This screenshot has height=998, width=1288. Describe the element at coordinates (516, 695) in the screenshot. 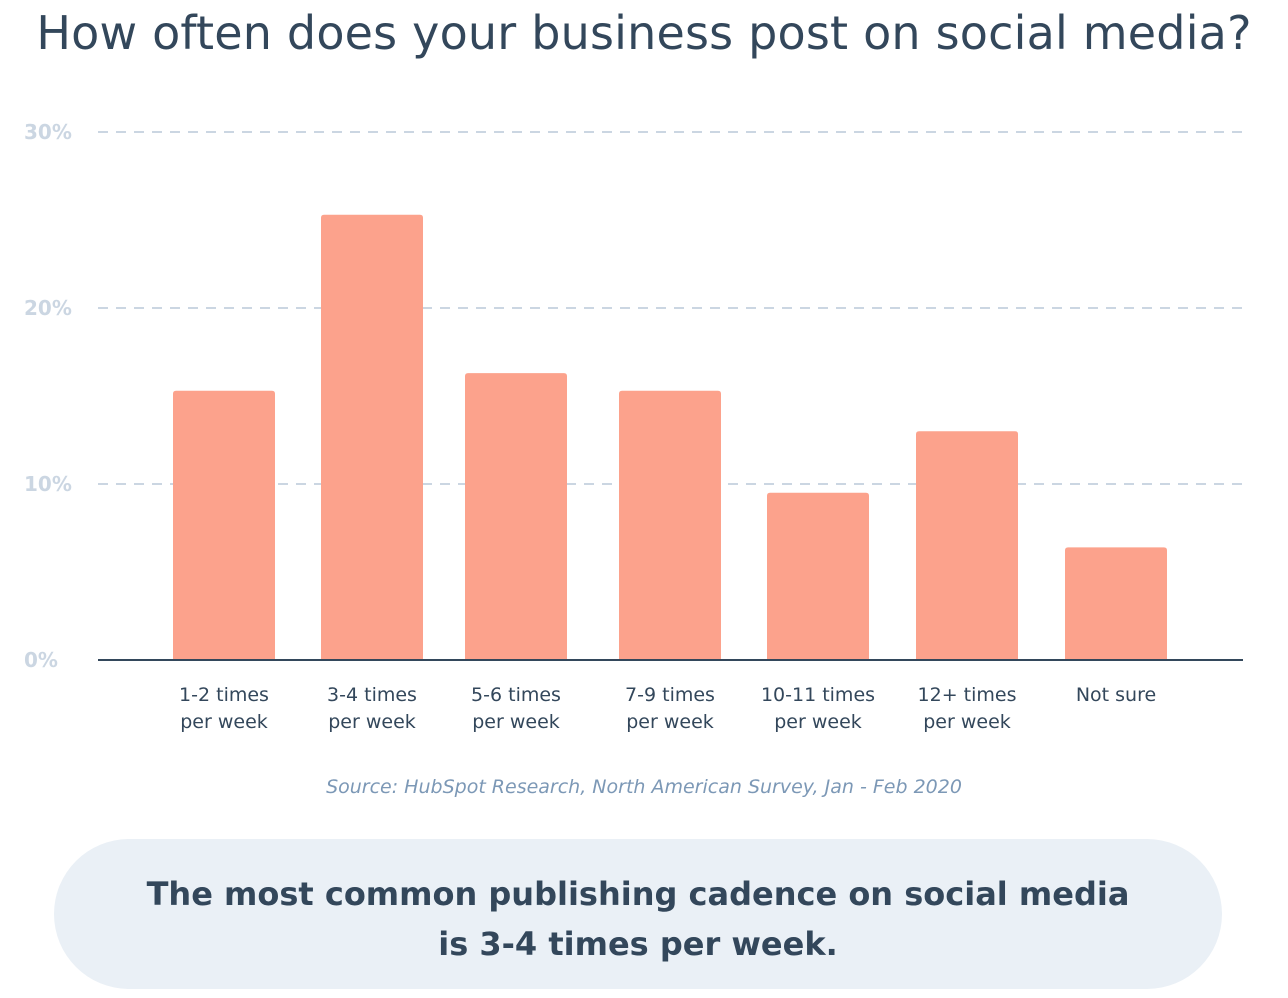

I see `x-tick-label: 5-6 times` at that location.